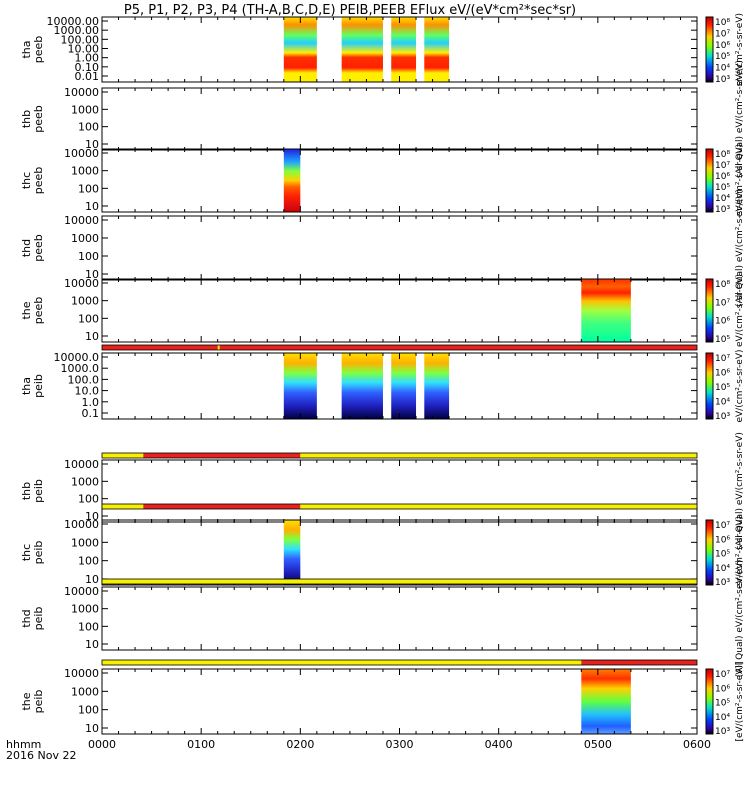  I want to click on y-axis-label: thapeib, so click(32, 386).